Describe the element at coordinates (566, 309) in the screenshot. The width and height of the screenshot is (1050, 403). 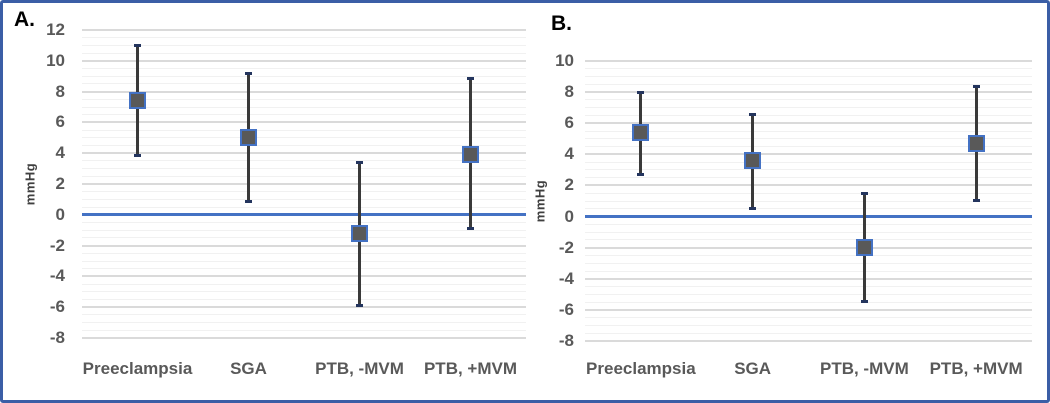
I see `y-tick-label: -6` at that location.